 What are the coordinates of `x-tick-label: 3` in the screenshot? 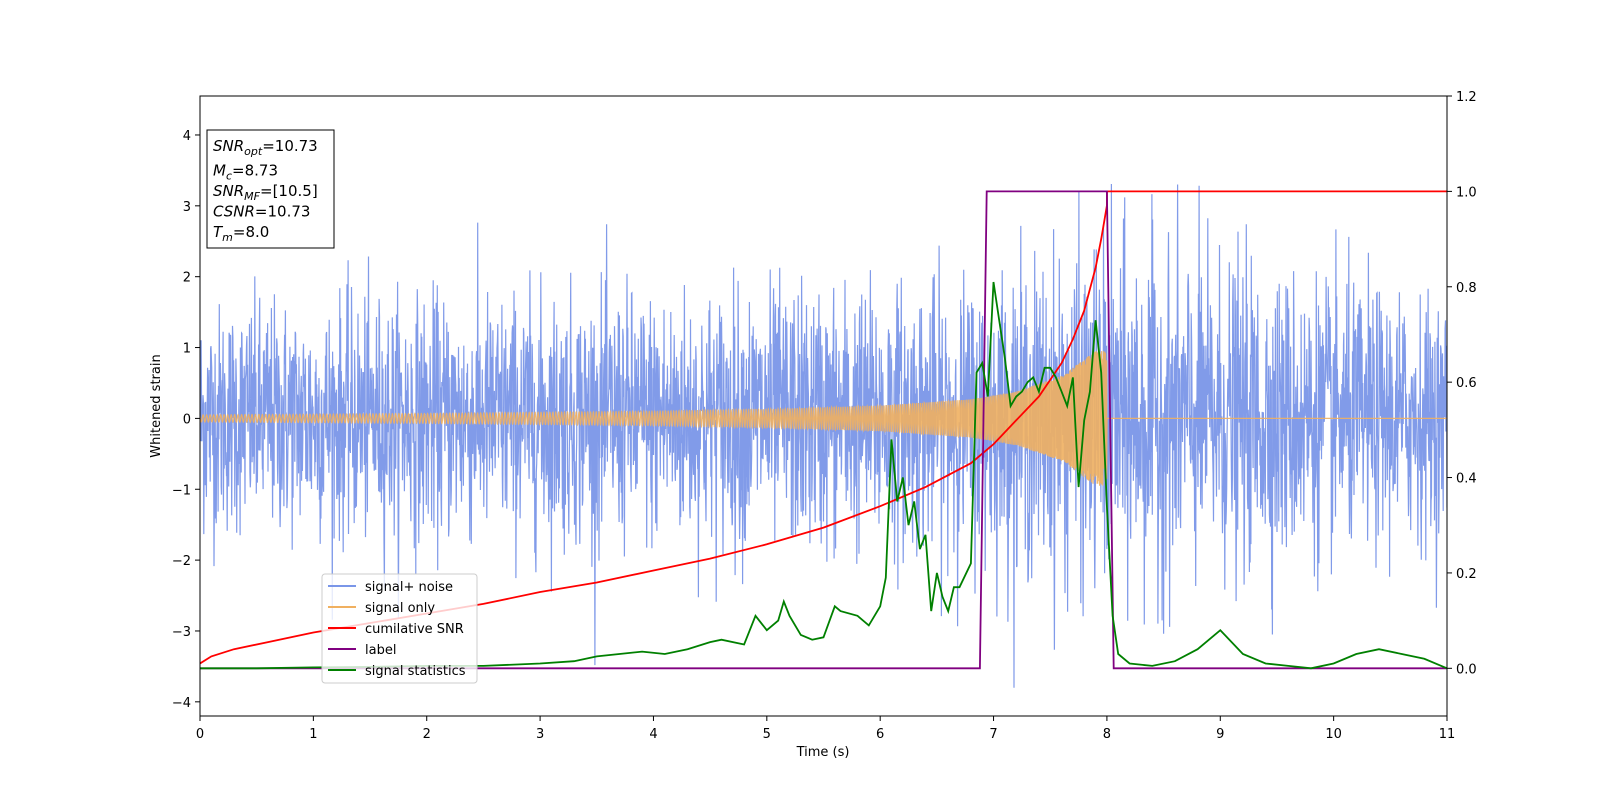 It's located at (540, 734).